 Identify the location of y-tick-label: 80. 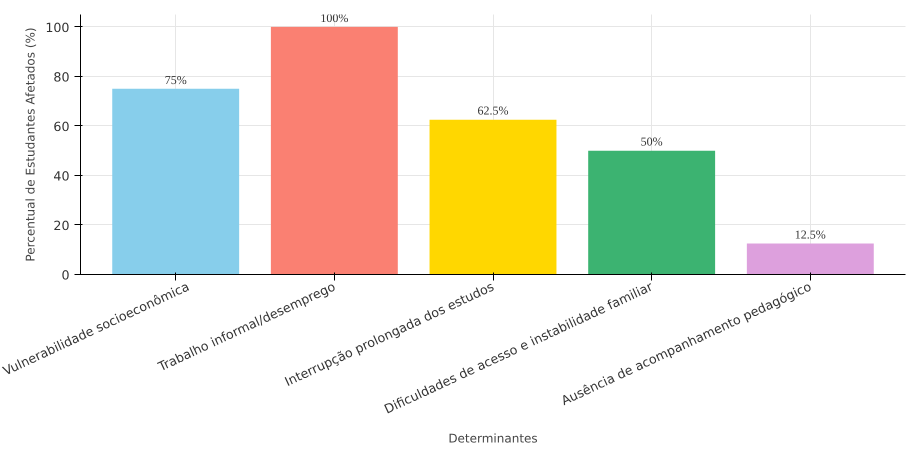
(61, 76).